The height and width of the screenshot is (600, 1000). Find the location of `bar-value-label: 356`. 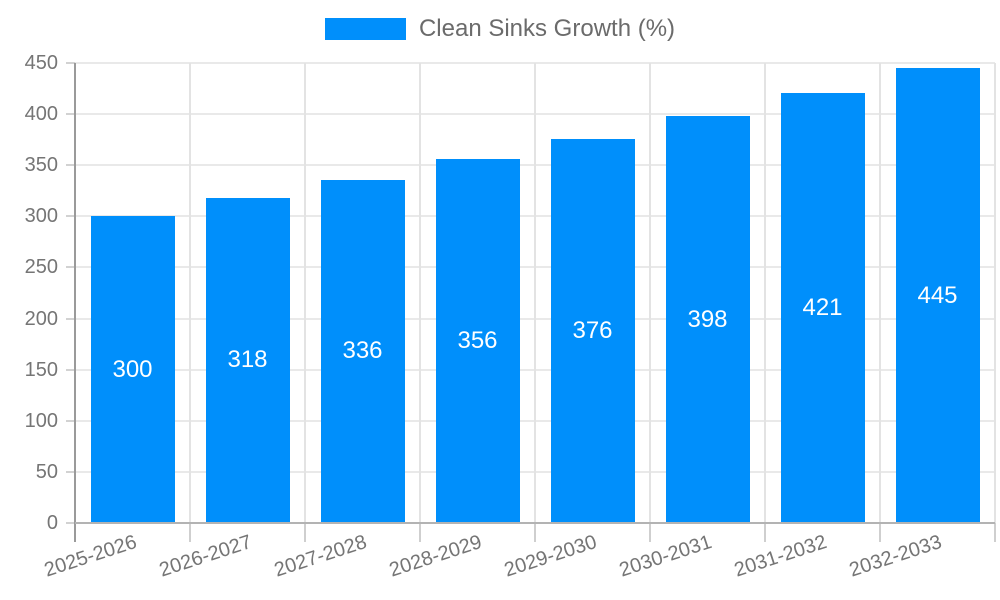

bar-value-label: 356 is located at coordinates (477, 341).